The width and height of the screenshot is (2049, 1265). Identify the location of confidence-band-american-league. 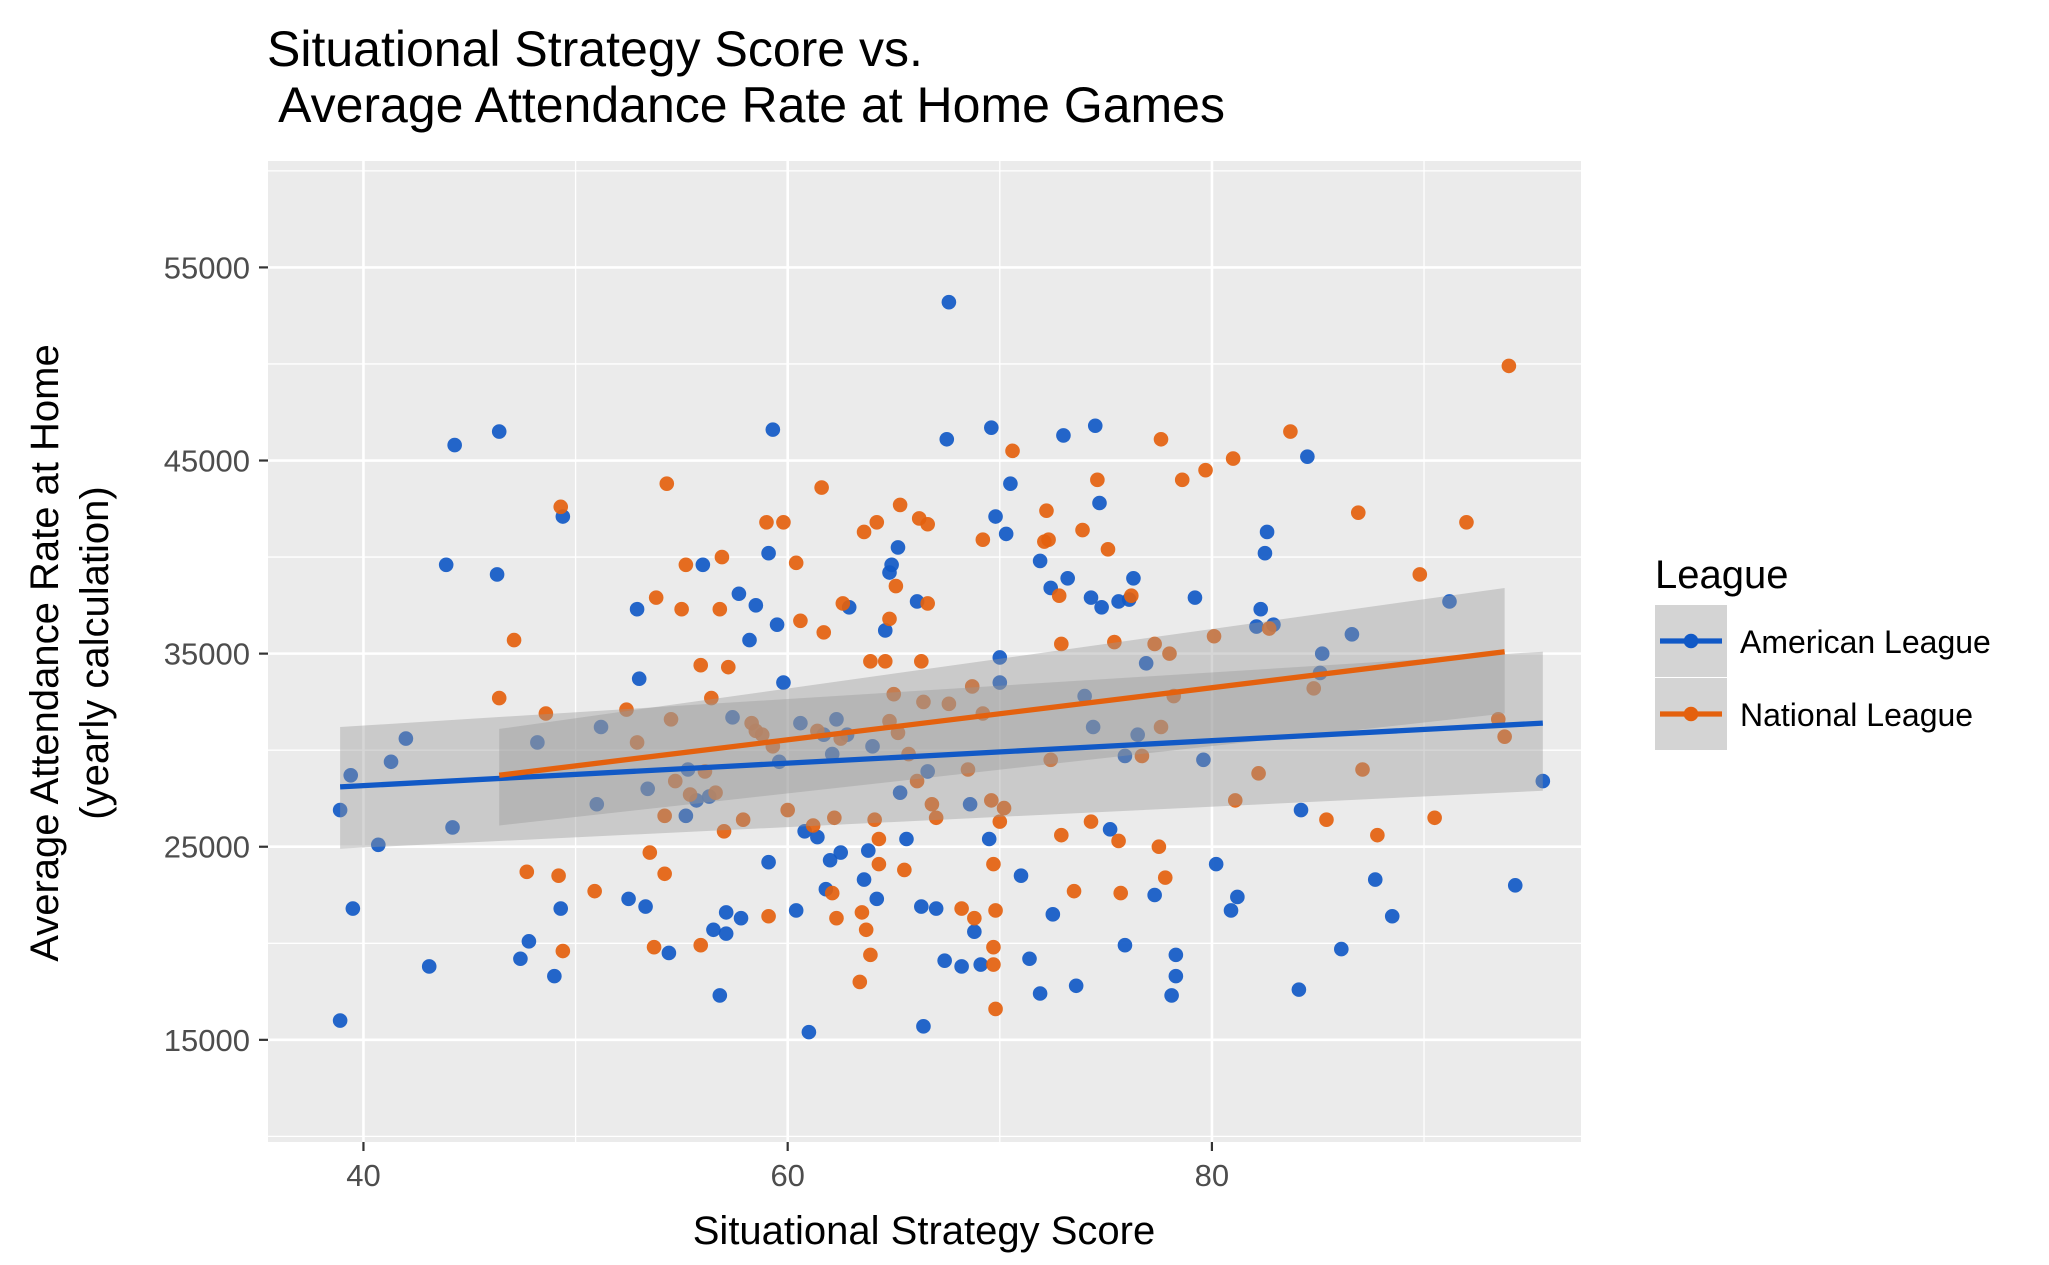
(941, 750).